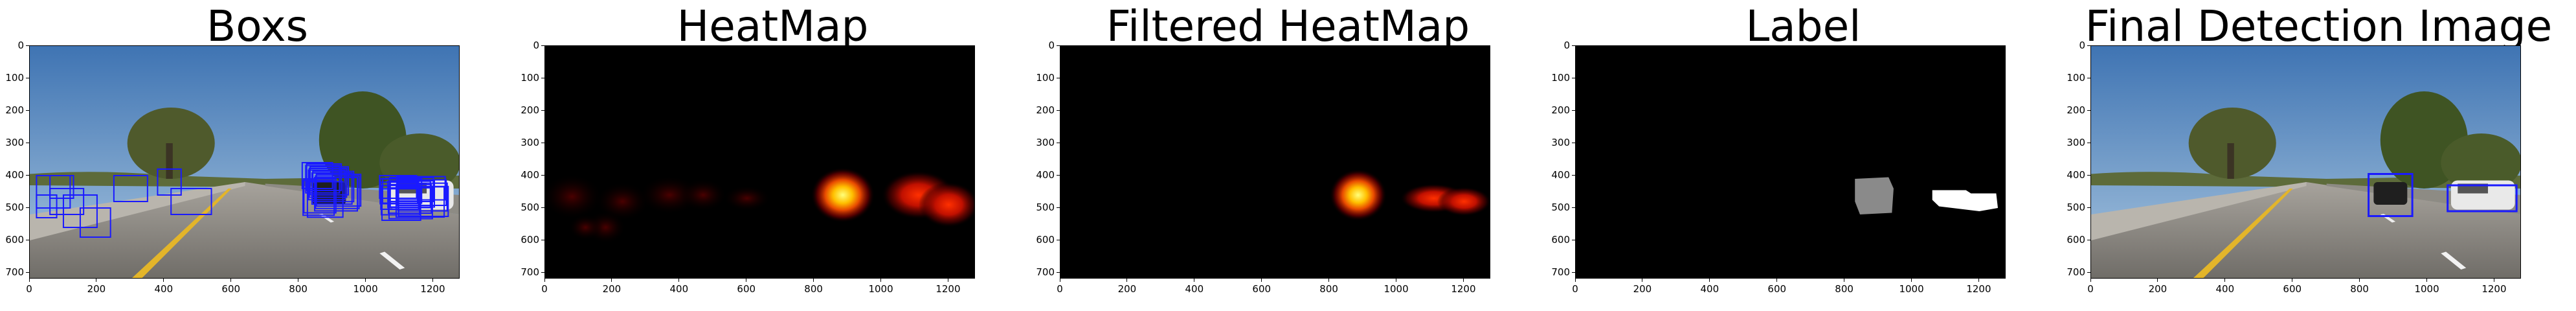 This screenshot has width=2576, height=311. I want to click on image-road-boxes, so click(245, 162).